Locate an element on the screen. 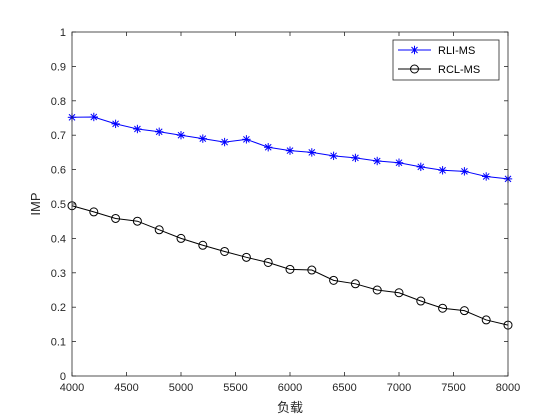 This screenshot has height=420, width=560. x-tick-label-6: 7000 is located at coordinates (399, 388).